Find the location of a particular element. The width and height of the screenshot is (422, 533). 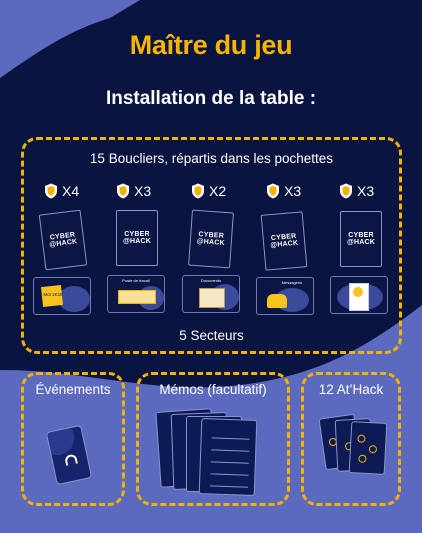

memos-title: Mémos (facultatif) is located at coordinates (213, 389).